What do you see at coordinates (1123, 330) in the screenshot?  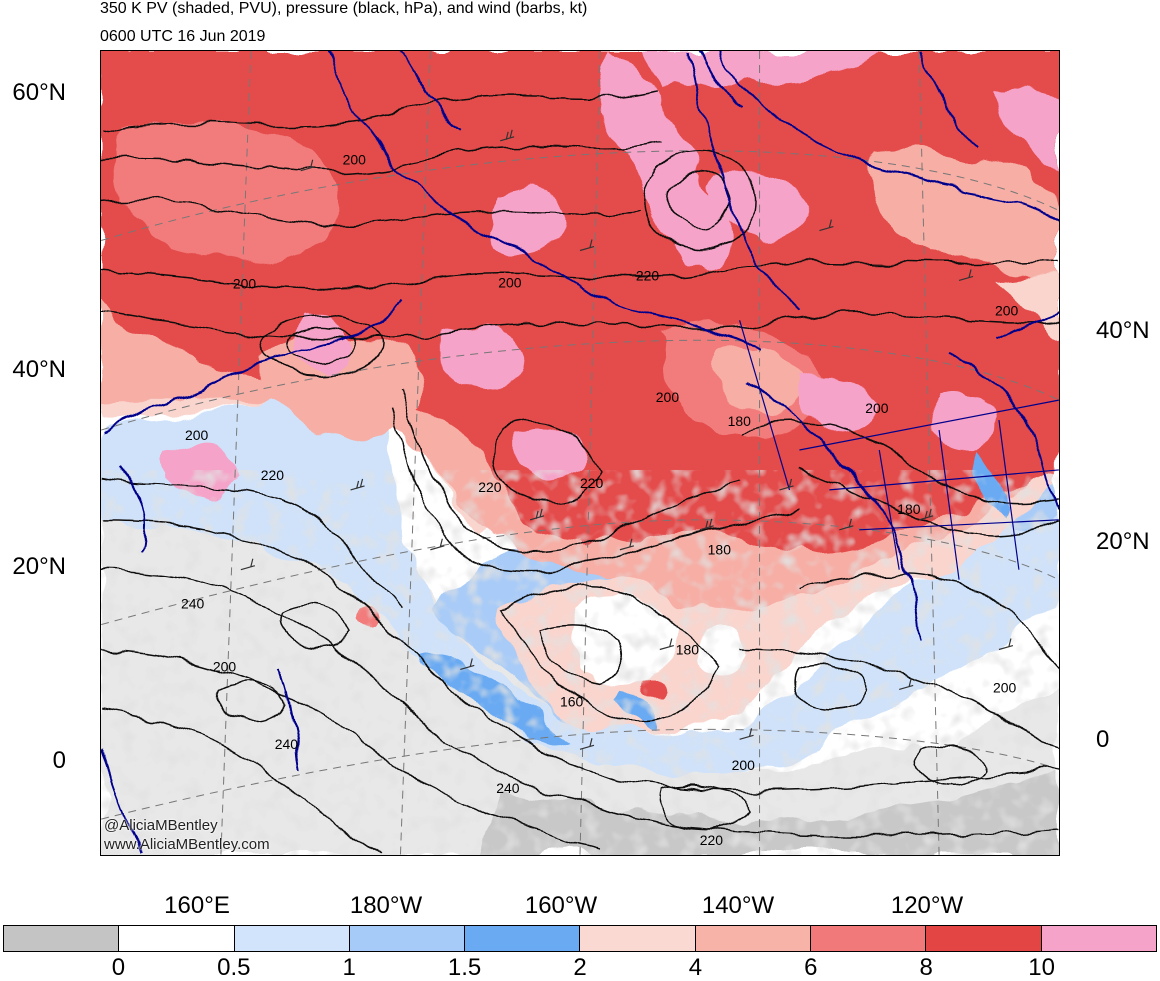 I see `lat-label-right: 40°N` at bounding box center [1123, 330].